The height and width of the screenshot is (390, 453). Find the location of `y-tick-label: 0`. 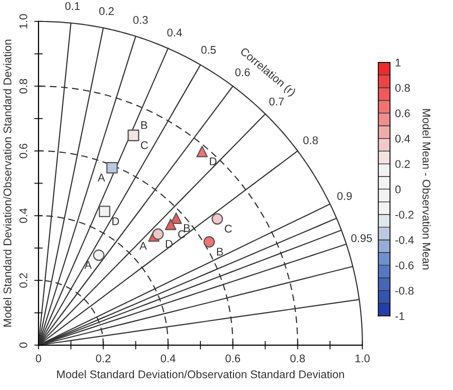

y-tick-label: 0 is located at coordinates (23, 345).